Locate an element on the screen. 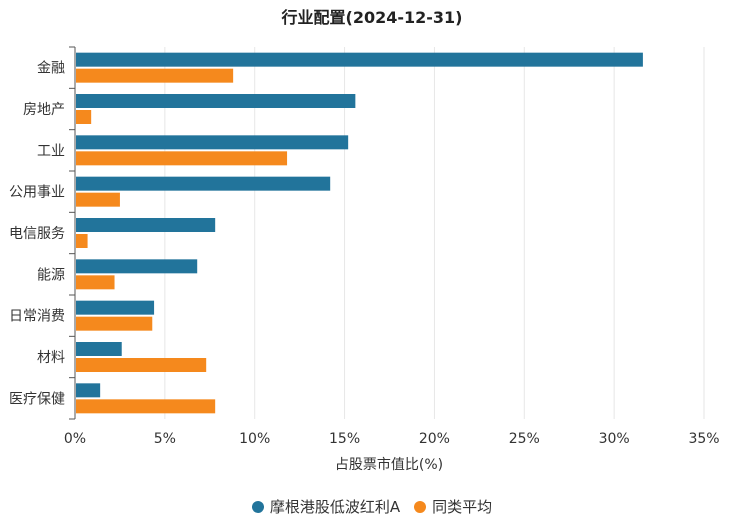 The height and width of the screenshot is (529, 744). legend-label-series-1: 摩根港股低波红利A is located at coordinates (335, 507).